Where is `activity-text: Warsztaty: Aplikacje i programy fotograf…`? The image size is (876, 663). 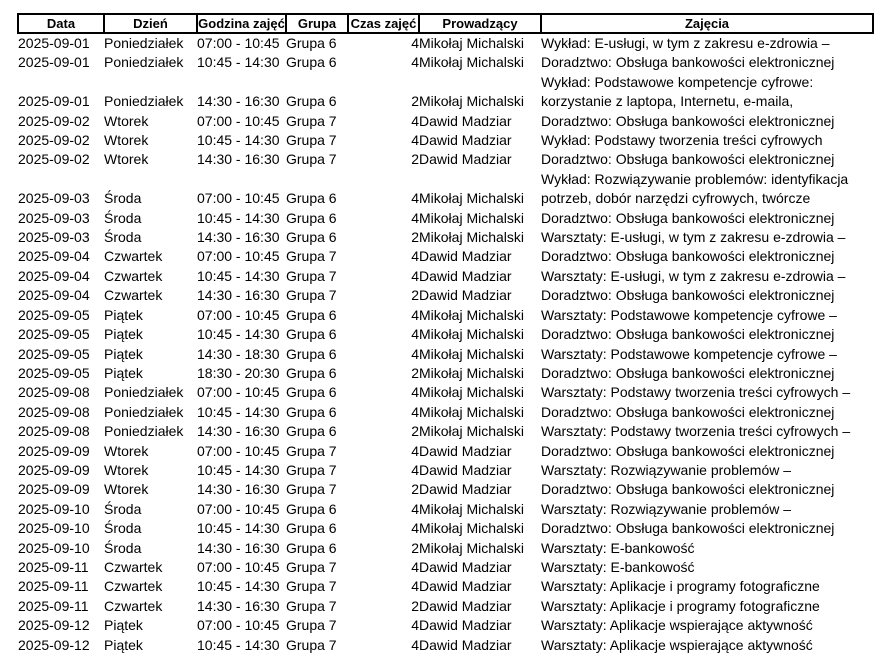
activity-text: Warsztaty: Aplikacje i programy fotograf… is located at coordinates (680, 605).